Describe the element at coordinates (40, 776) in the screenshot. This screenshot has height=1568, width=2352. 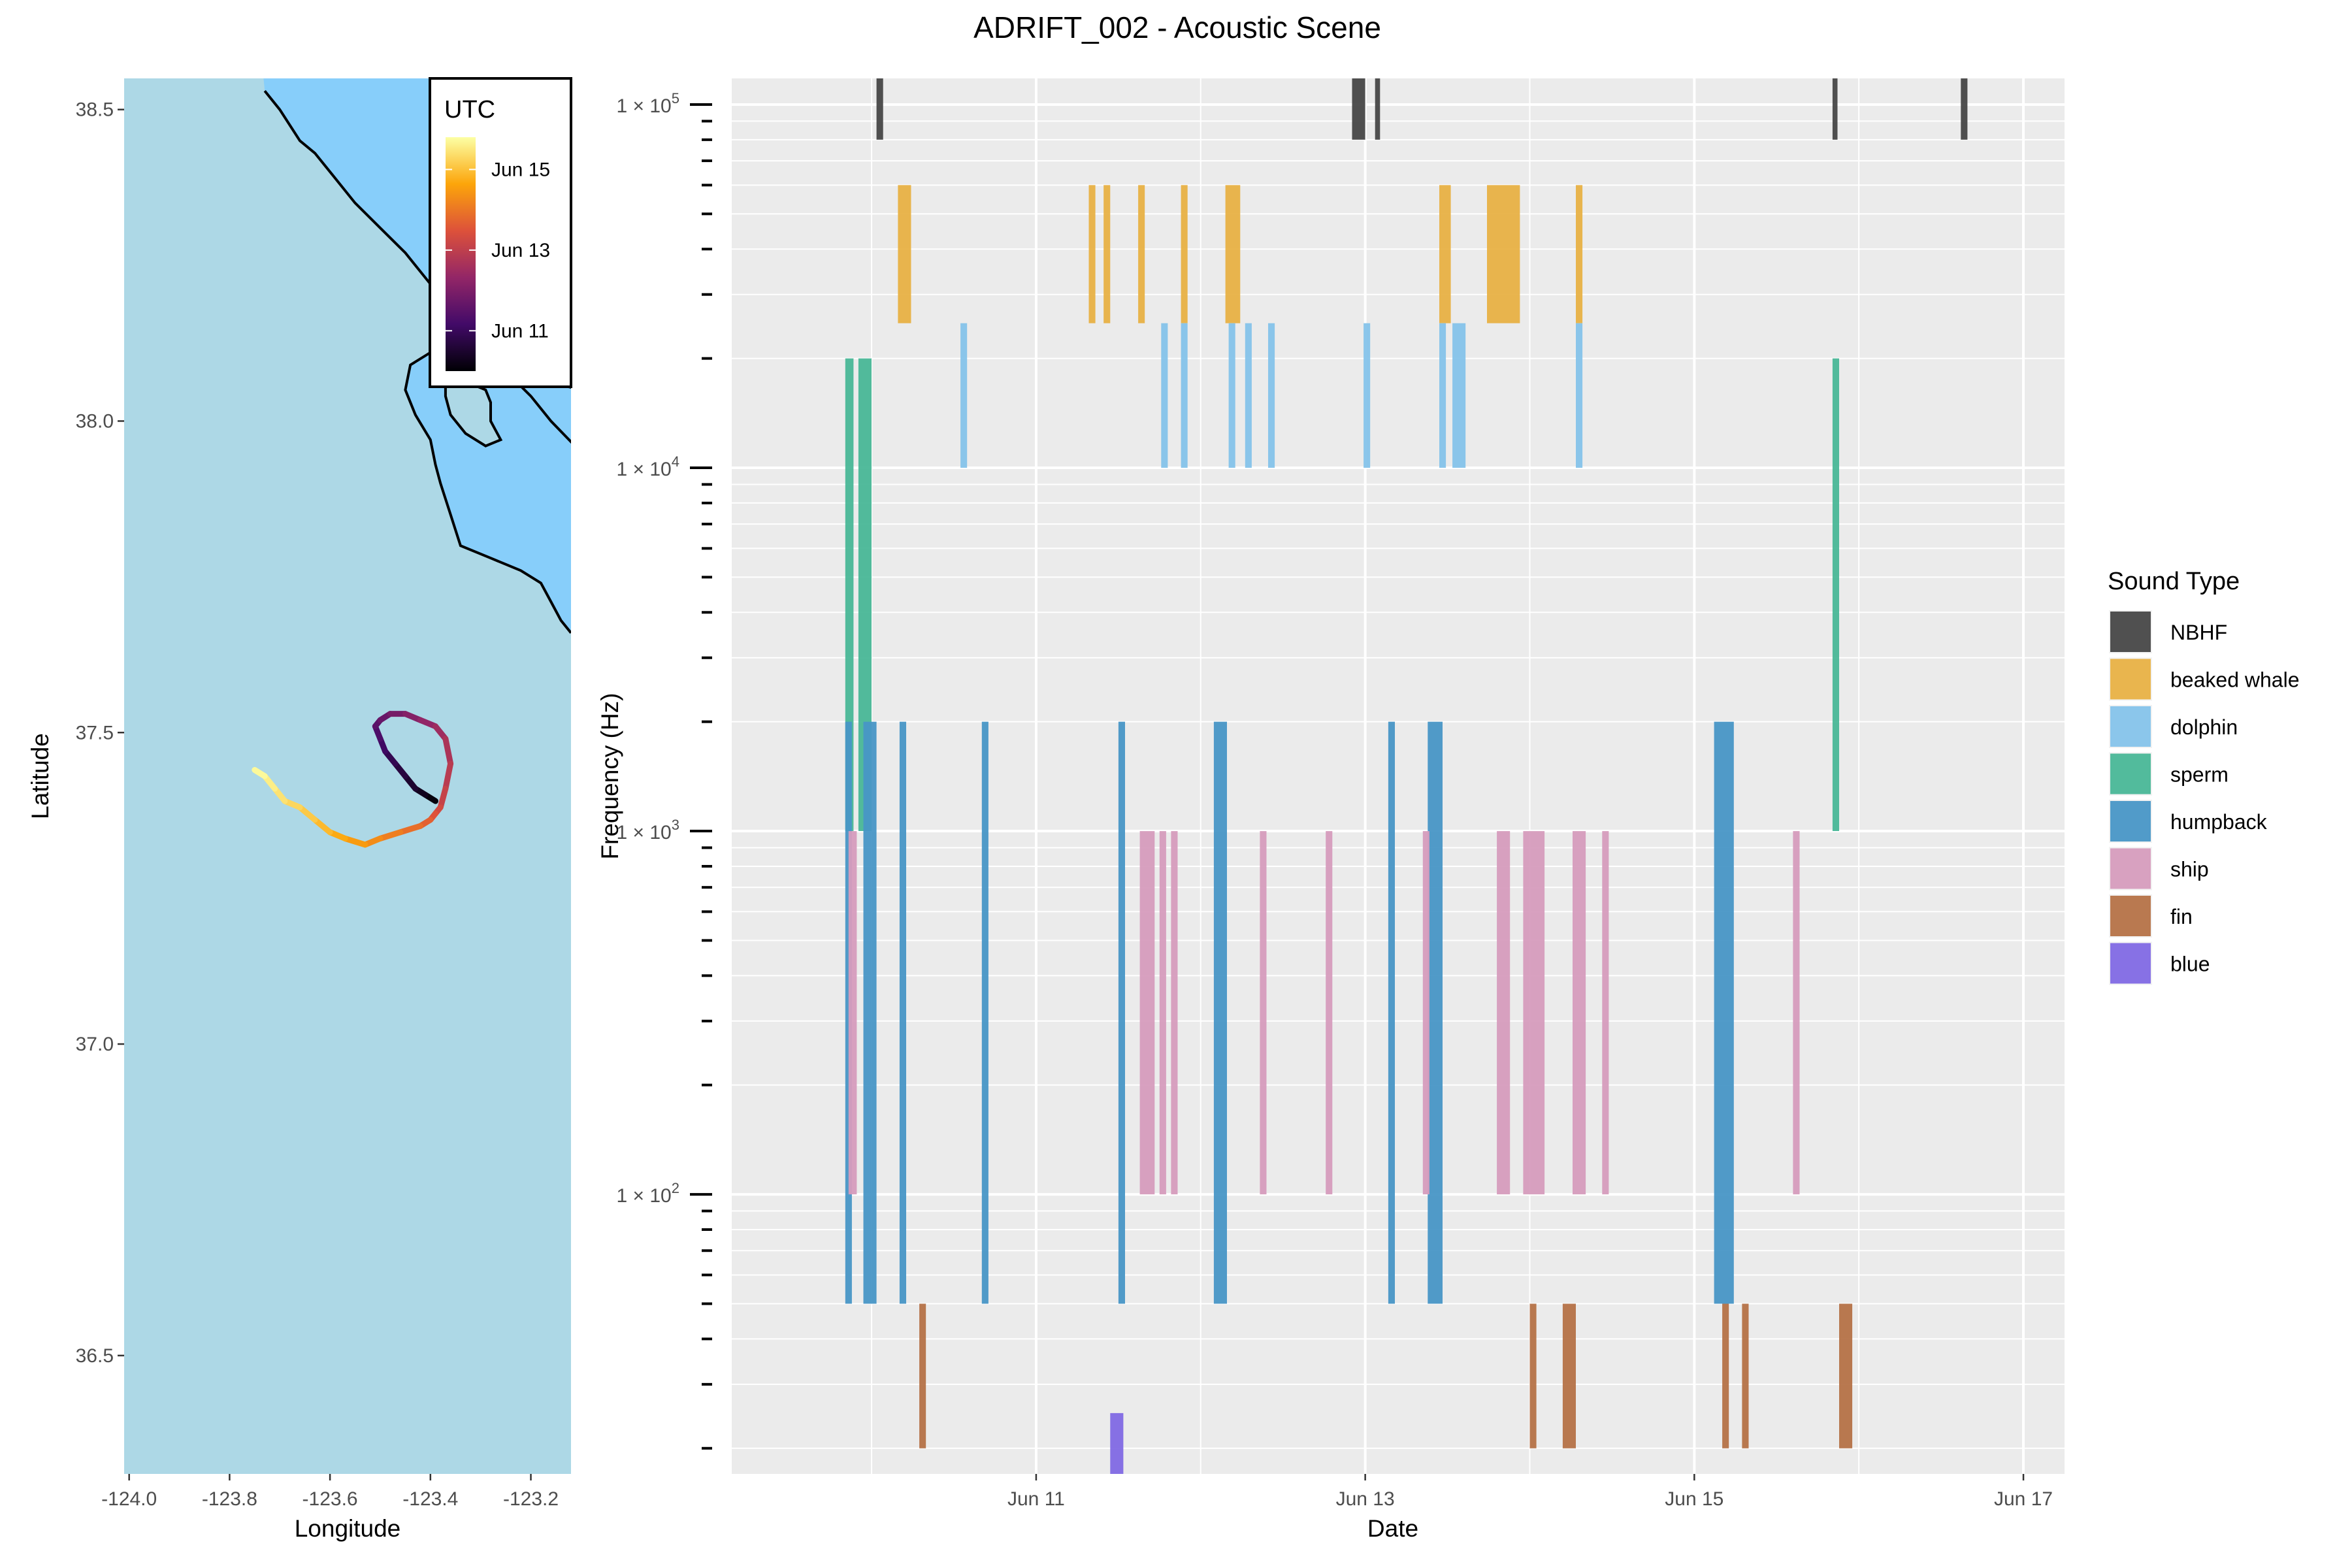
I see `map-y-axis-title: Latitude` at that location.